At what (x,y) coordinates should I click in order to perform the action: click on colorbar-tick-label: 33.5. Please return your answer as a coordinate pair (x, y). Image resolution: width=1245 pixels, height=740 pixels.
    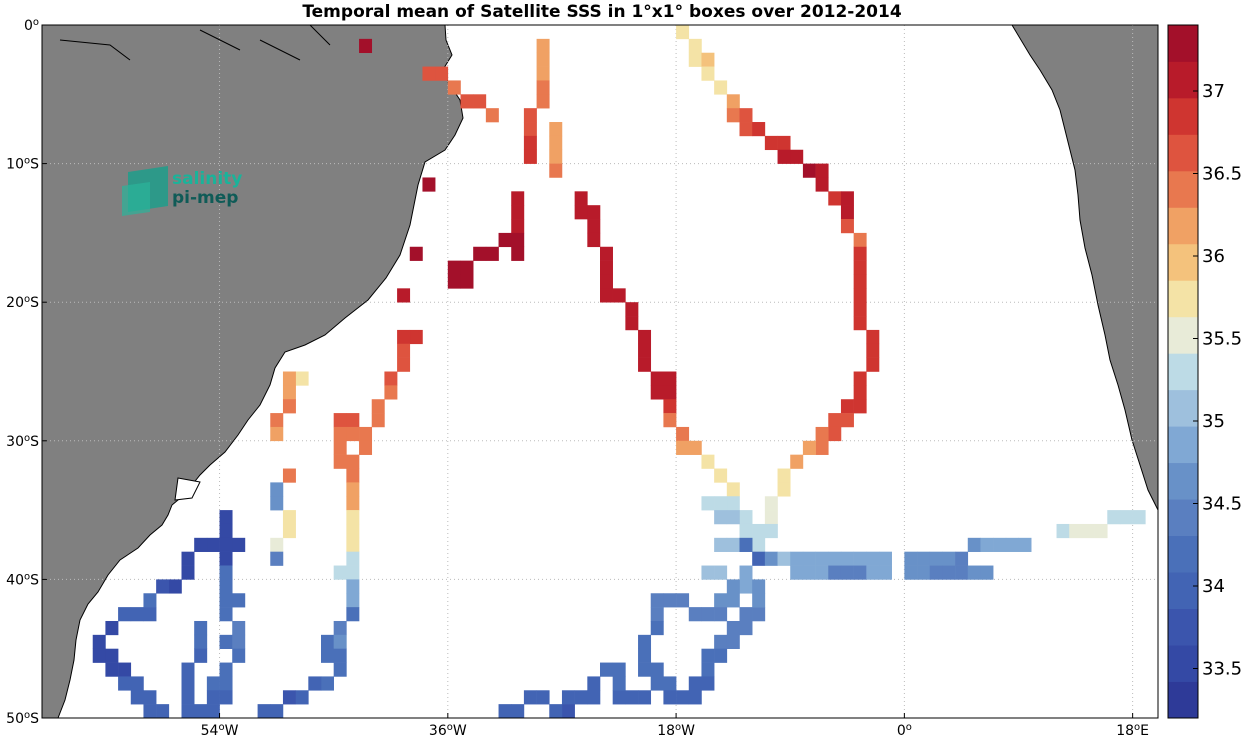
    Looking at the image, I should click on (1222, 669).